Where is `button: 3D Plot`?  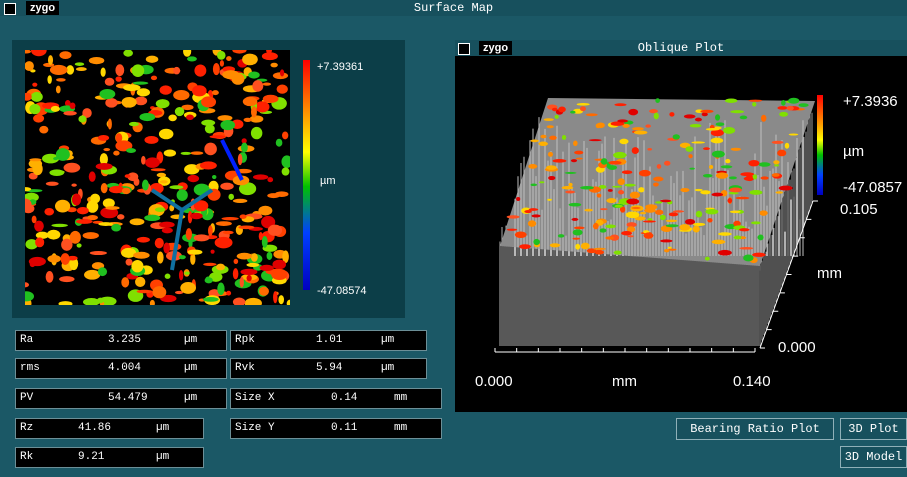 button: 3D Plot is located at coordinates (873, 429).